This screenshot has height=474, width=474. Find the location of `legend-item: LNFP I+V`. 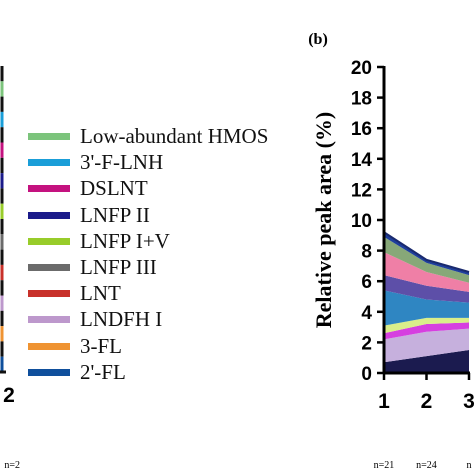

legend-item: LNFP I+V is located at coordinates (178, 242).